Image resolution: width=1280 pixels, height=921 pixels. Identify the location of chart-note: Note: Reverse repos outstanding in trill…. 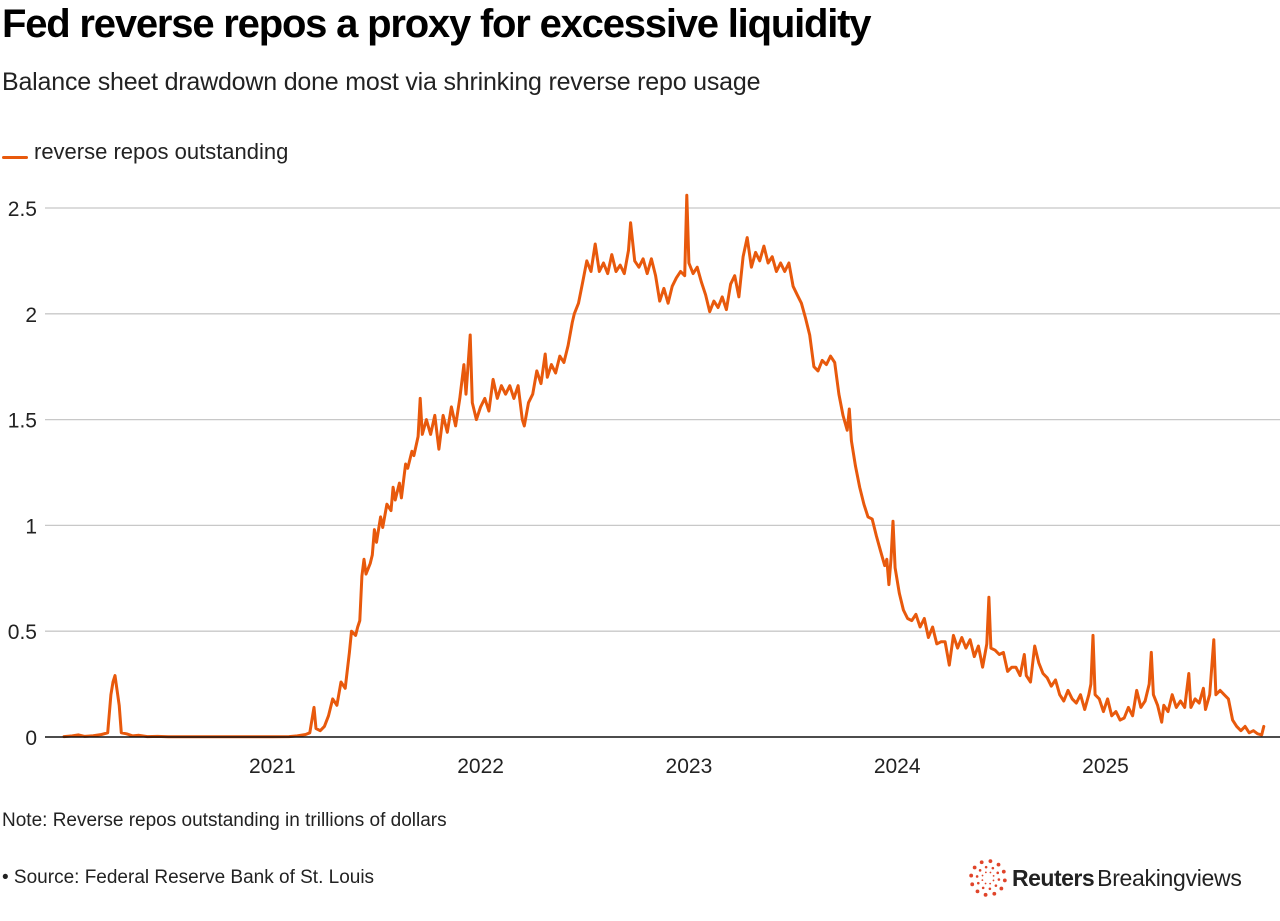
(224, 820).